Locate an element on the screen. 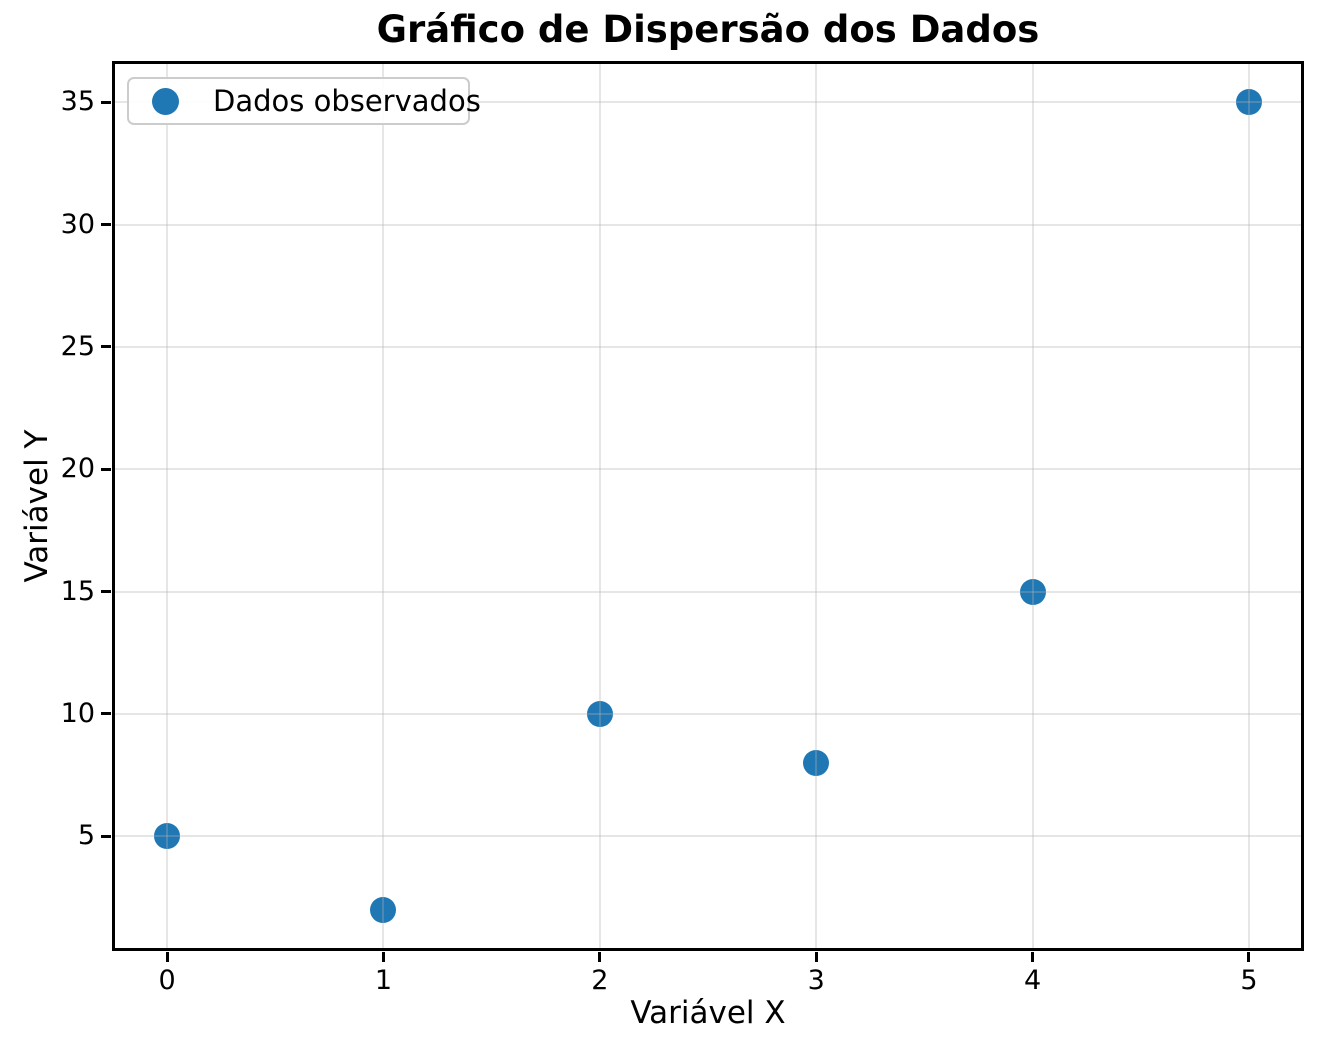 The height and width of the screenshot is (1057, 1323). y-tick-label: 15 is located at coordinates (77, 591).